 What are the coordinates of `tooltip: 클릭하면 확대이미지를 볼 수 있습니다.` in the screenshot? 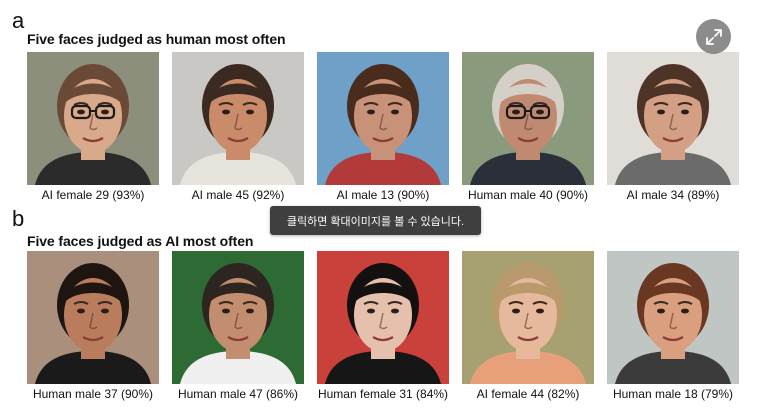 It's located at (375, 220).